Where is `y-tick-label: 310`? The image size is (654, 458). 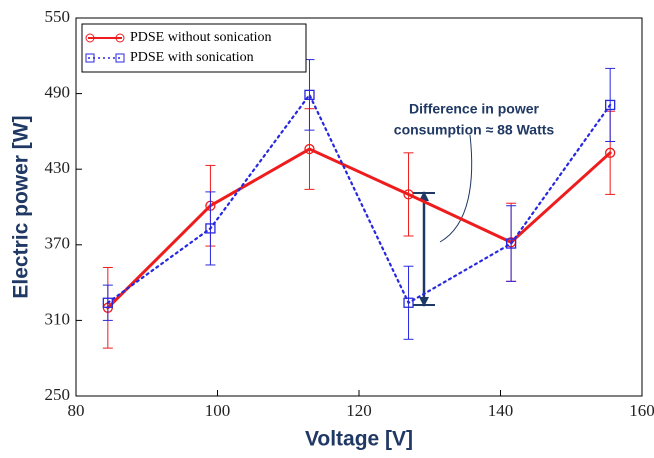 y-tick-label: 310 is located at coordinates (58, 318).